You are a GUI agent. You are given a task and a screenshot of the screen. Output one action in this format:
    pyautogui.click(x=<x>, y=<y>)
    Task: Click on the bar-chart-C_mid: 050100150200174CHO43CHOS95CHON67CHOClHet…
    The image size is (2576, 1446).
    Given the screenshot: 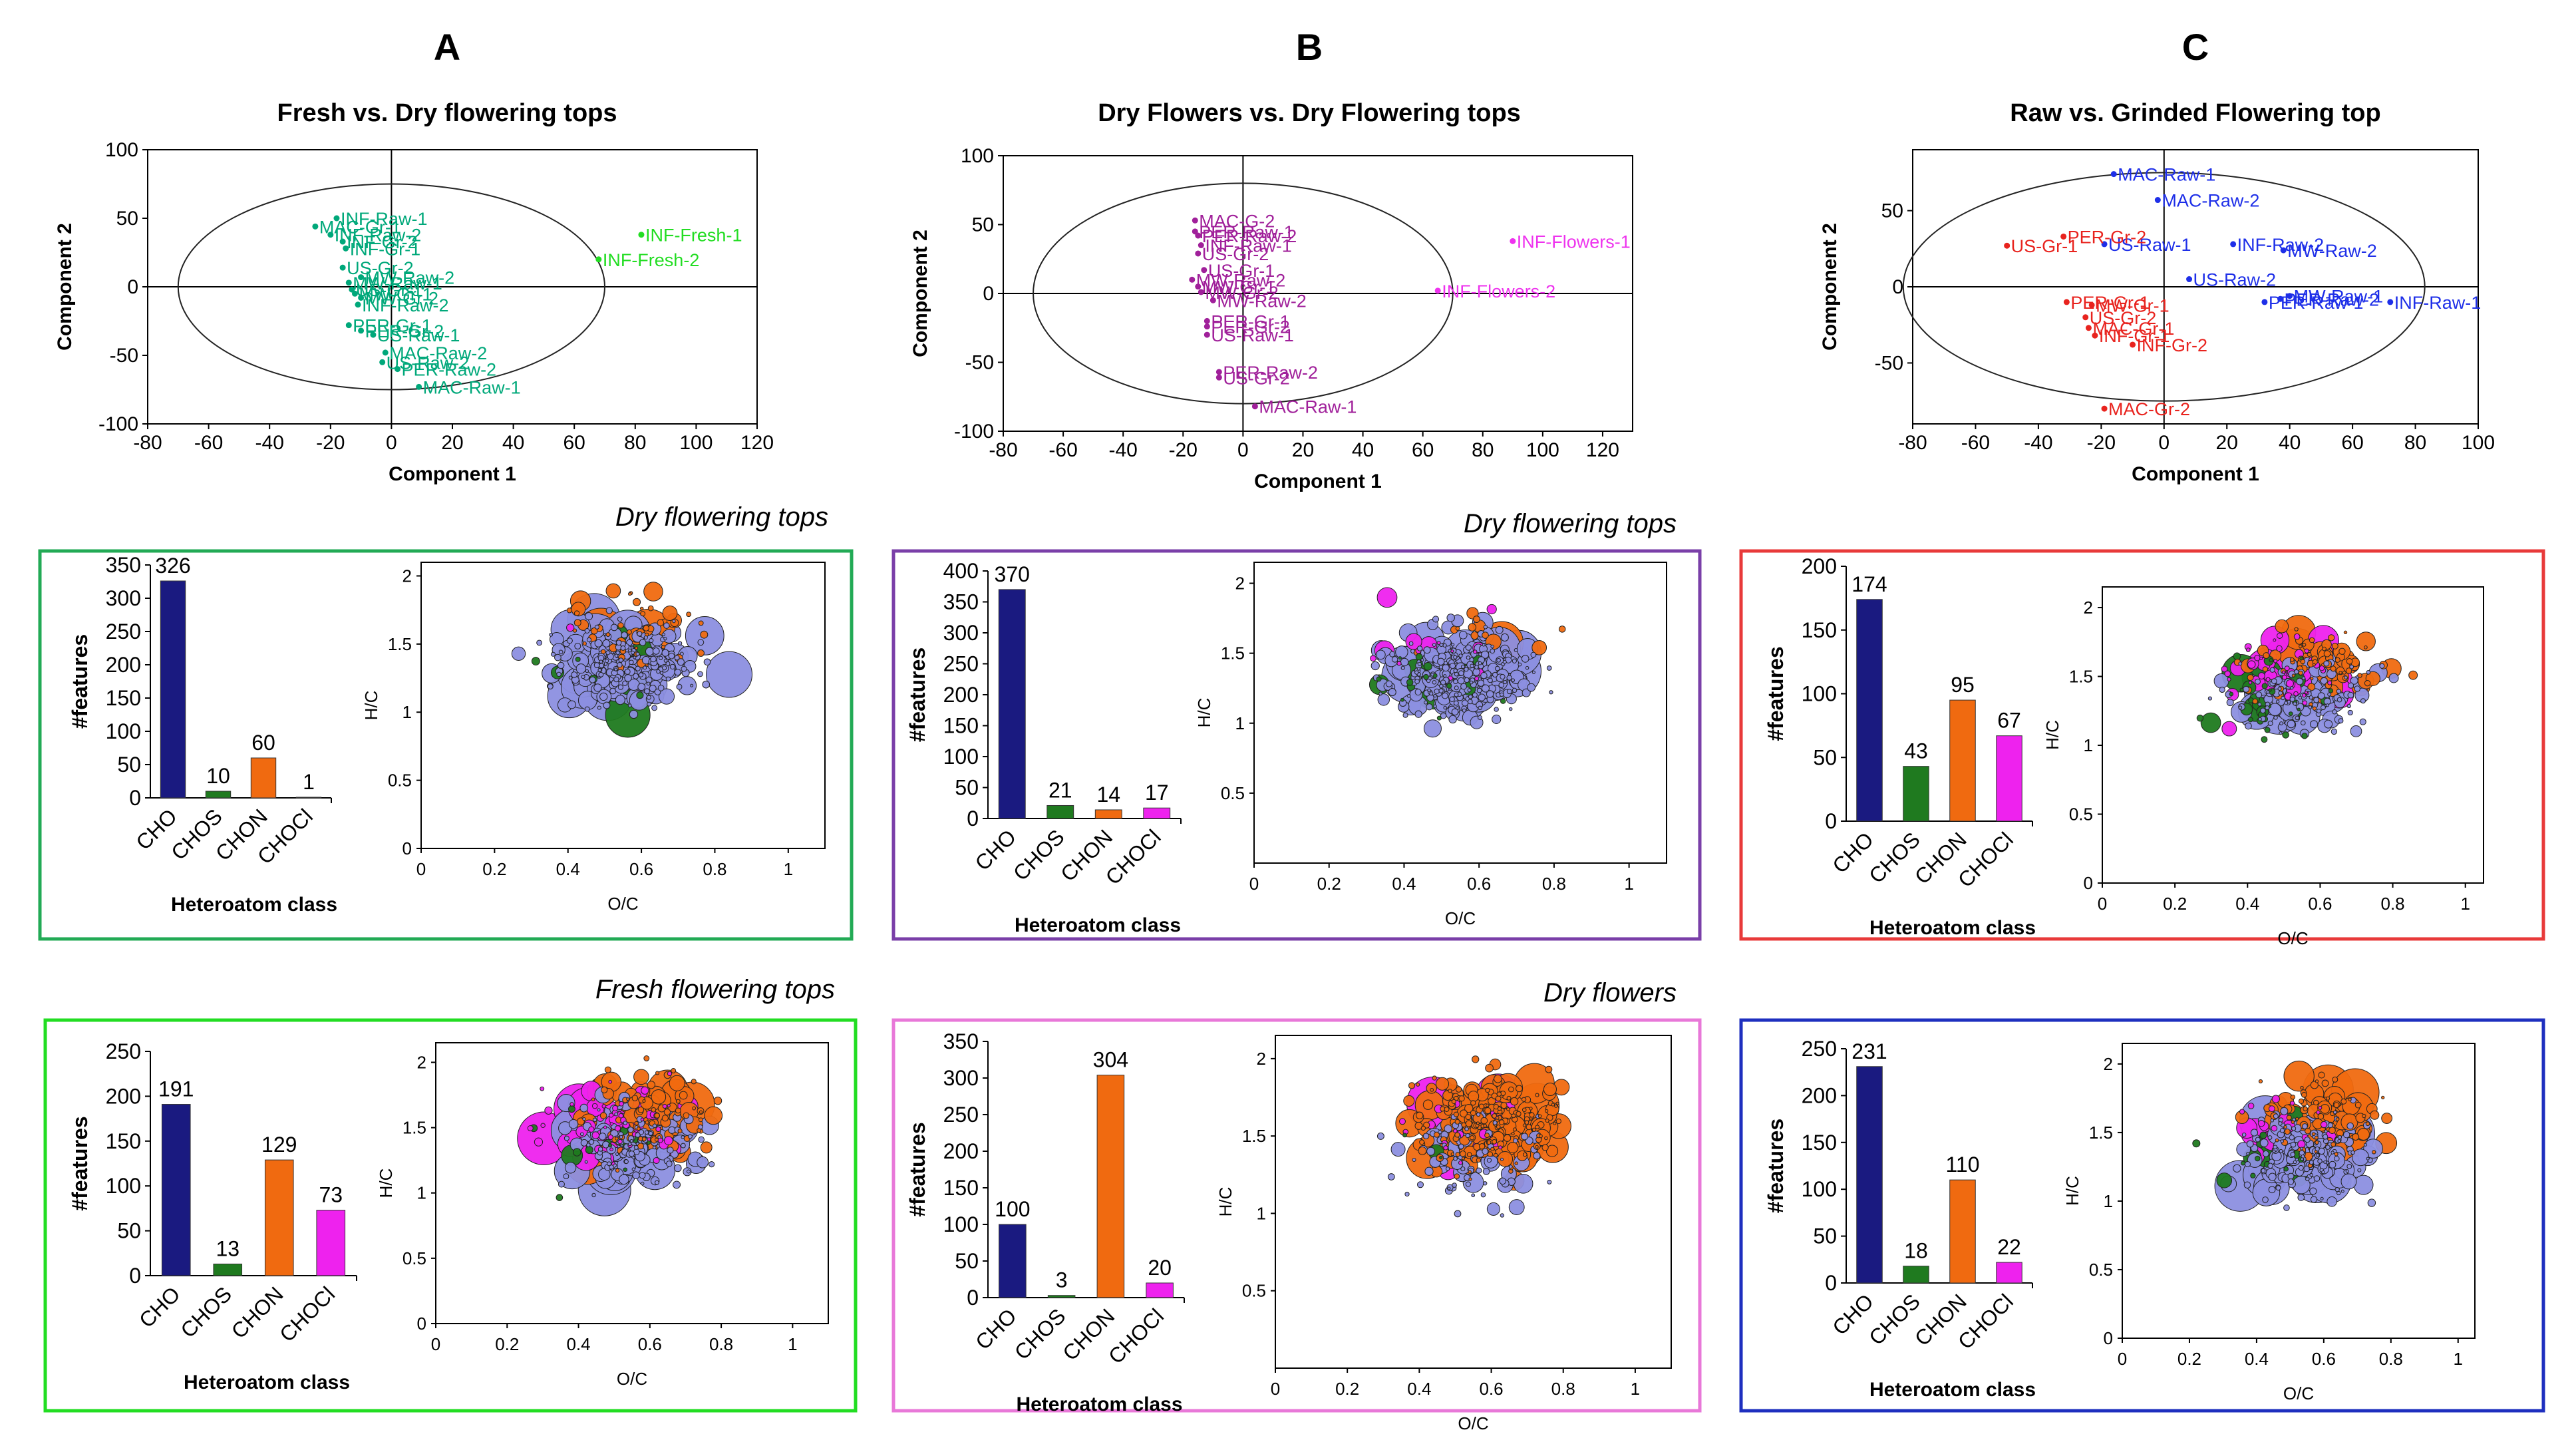 What is the action you would take?
    pyautogui.click(x=1900, y=746)
    